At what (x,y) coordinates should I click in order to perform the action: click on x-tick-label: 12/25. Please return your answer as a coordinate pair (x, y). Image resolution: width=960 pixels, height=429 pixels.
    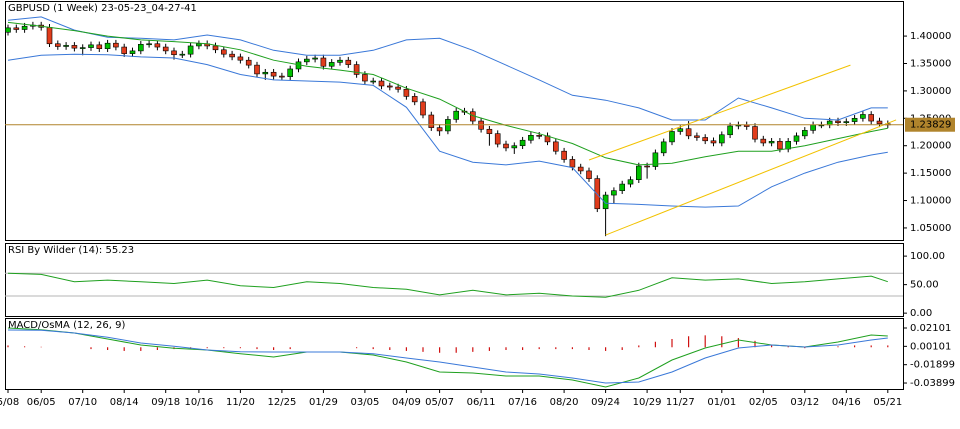
    Looking at the image, I should click on (281, 402).